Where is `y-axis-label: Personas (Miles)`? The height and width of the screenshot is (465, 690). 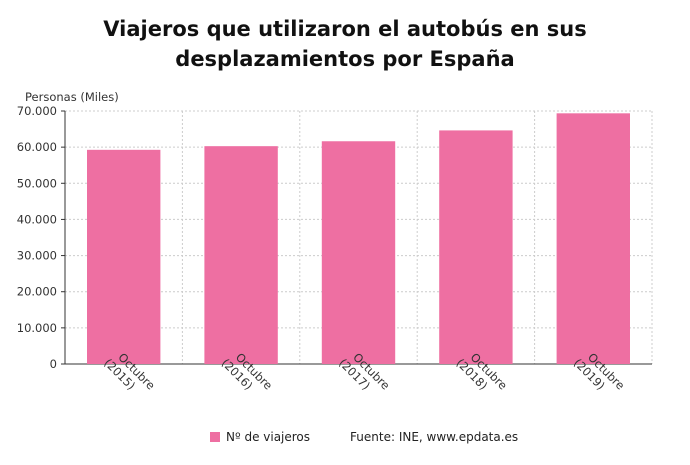 y-axis-label: Personas (Miles) is located at coordinates (72, 97).